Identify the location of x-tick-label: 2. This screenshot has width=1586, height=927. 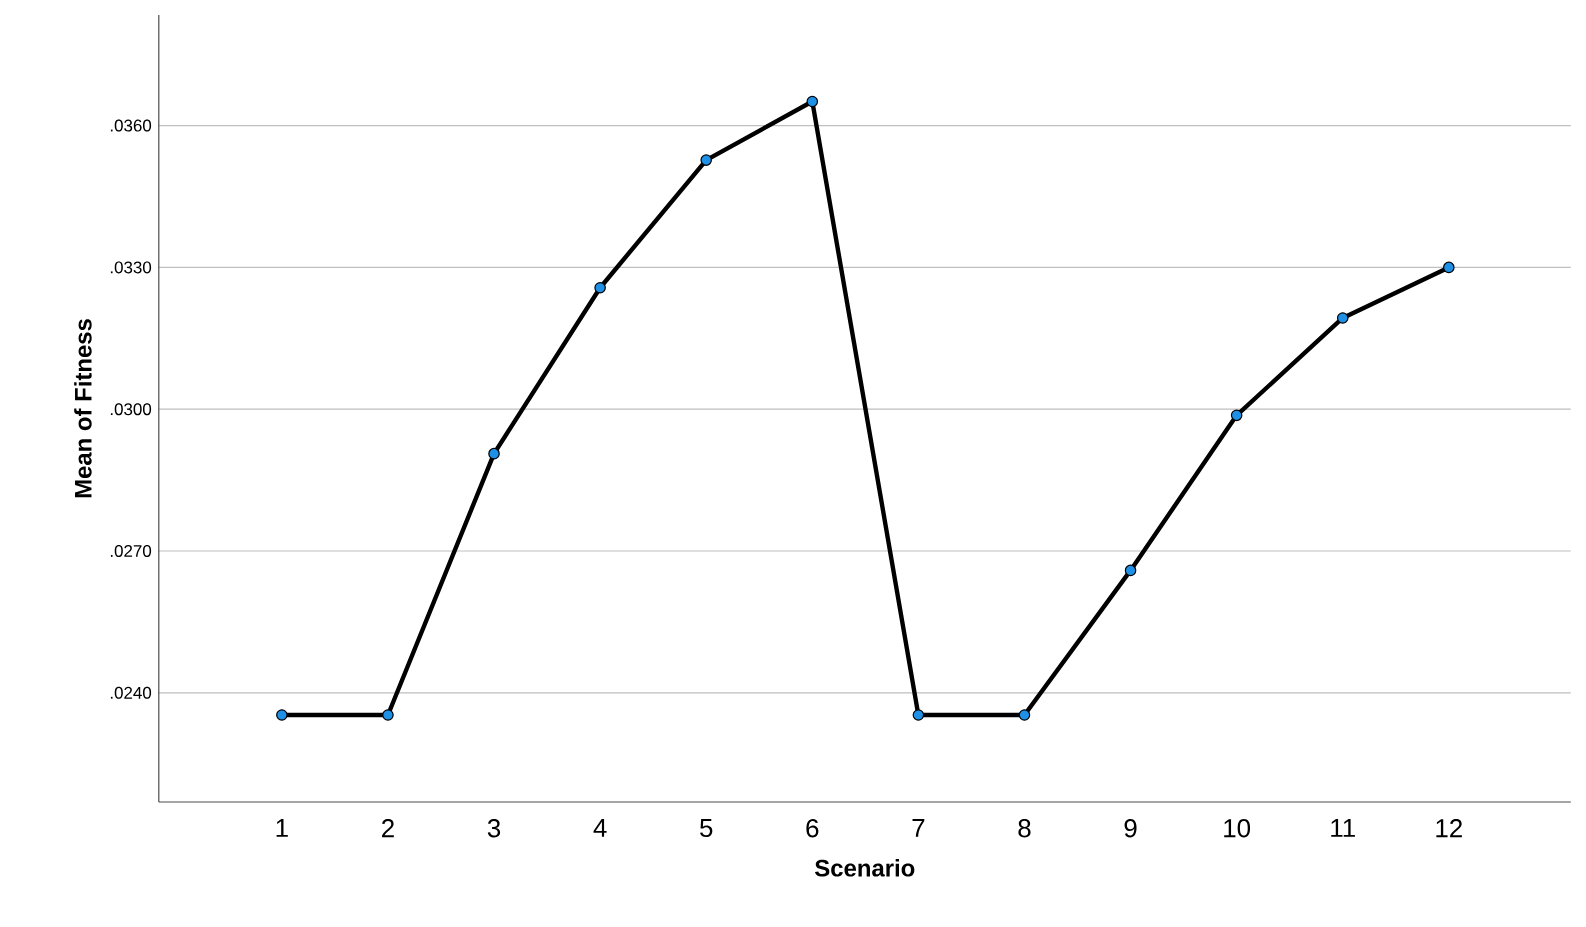
(388, 828).